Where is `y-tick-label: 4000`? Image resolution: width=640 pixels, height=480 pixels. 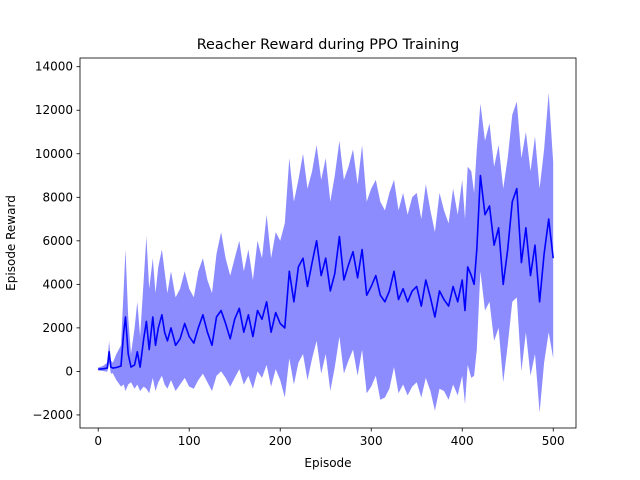 y-tick-label: 4000 is located at coordinates (57, 284).